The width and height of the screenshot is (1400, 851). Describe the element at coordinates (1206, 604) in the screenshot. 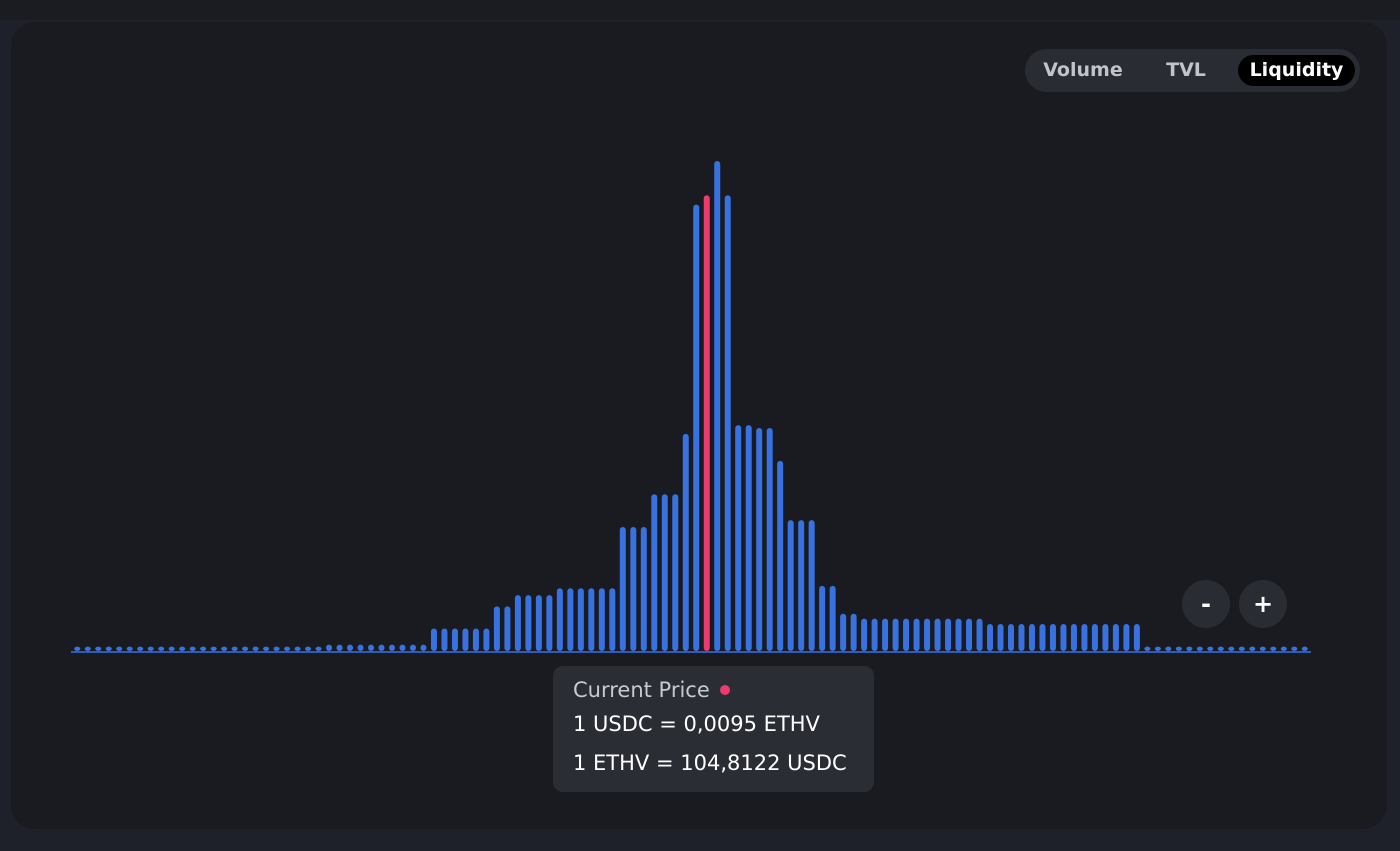

I see `zoom-out-button: -` at that location.